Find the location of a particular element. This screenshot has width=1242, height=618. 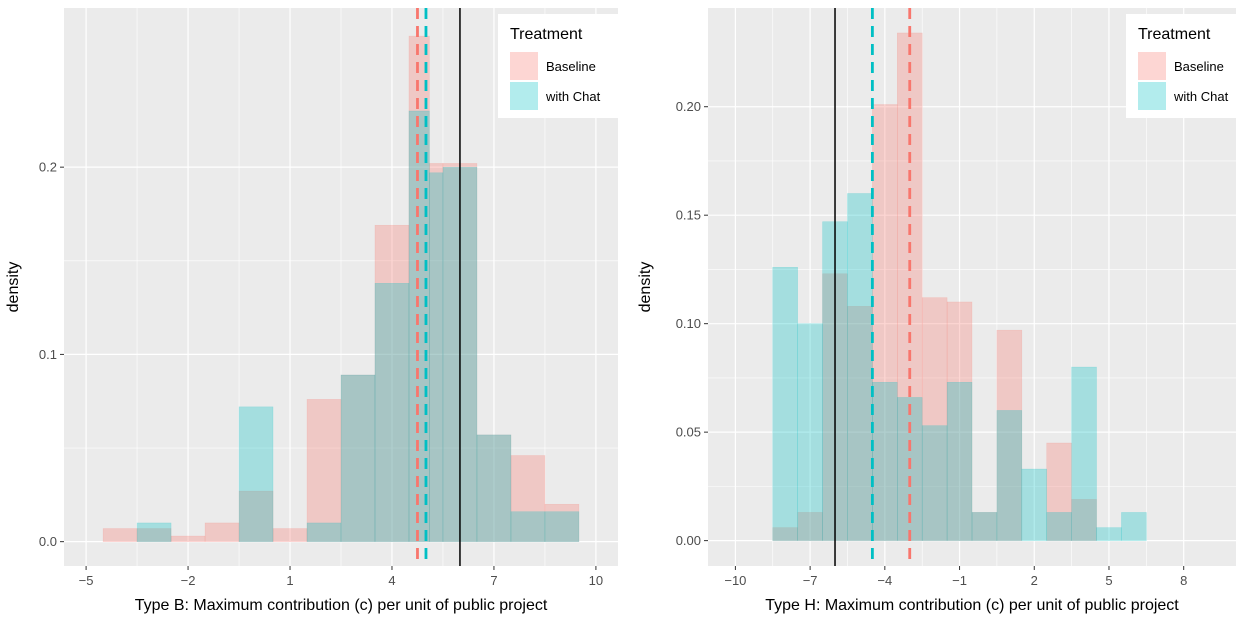

x-tick-label: 7 is located at coordinates (493, 580).